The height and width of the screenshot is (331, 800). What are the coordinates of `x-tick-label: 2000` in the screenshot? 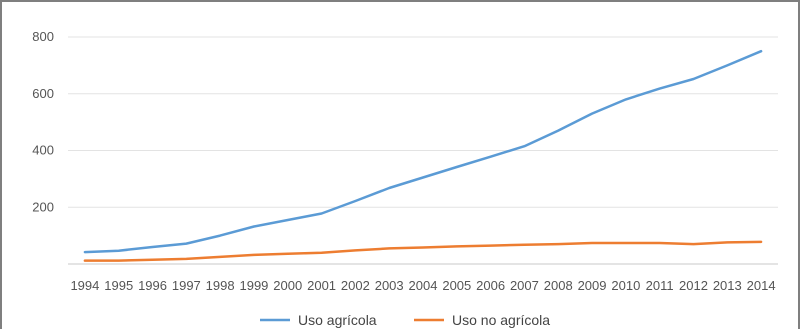 It's located at (287, 285).